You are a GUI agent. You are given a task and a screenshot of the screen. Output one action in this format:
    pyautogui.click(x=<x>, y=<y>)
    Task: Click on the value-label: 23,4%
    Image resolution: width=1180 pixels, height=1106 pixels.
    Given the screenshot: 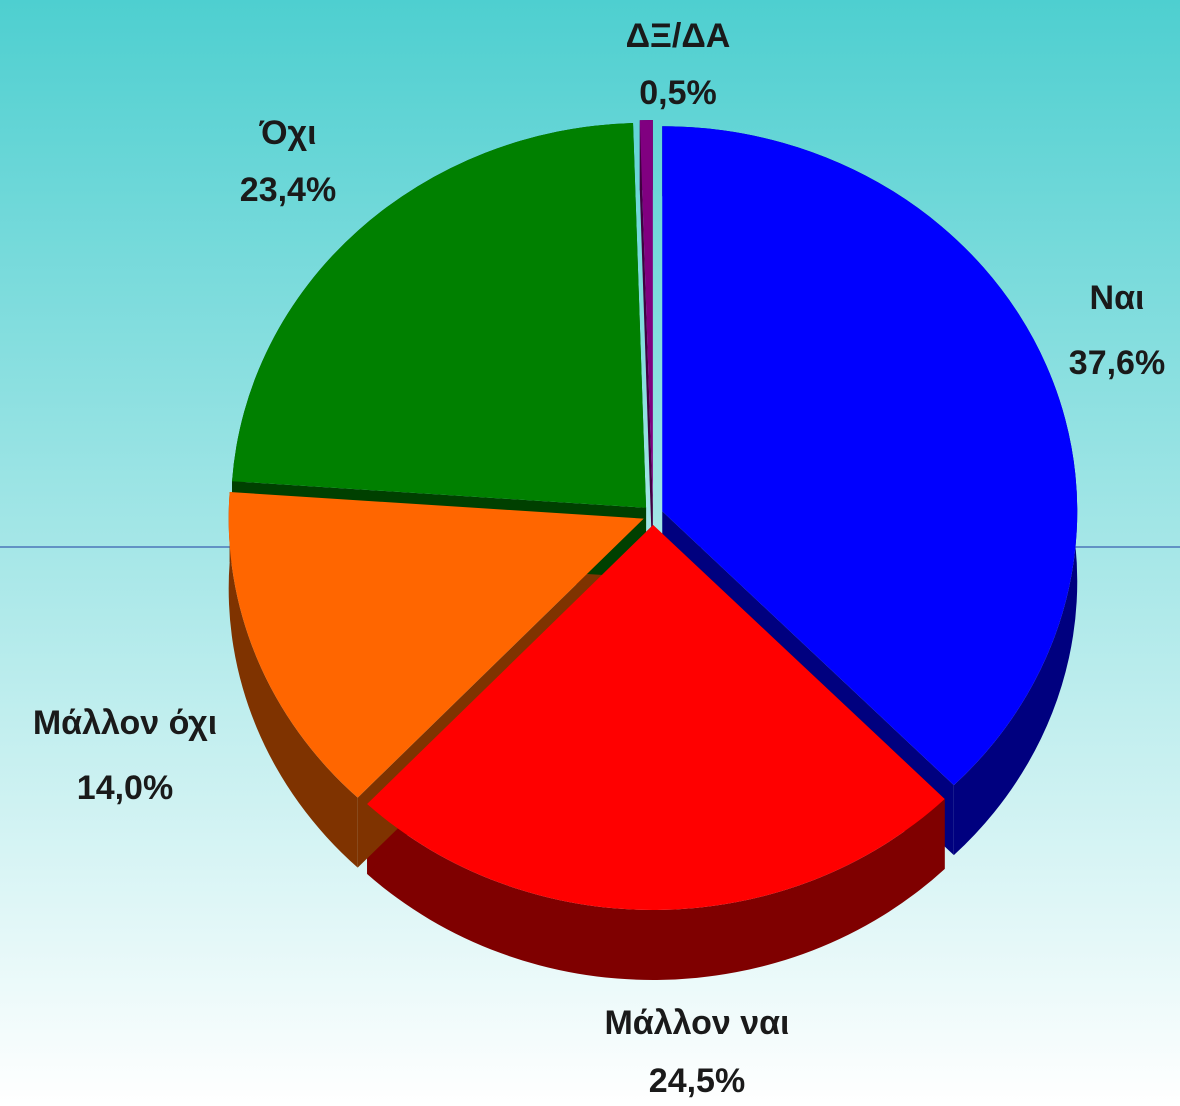 What is the action you would take?
    pyautogui.click(x=288, y=190)
    